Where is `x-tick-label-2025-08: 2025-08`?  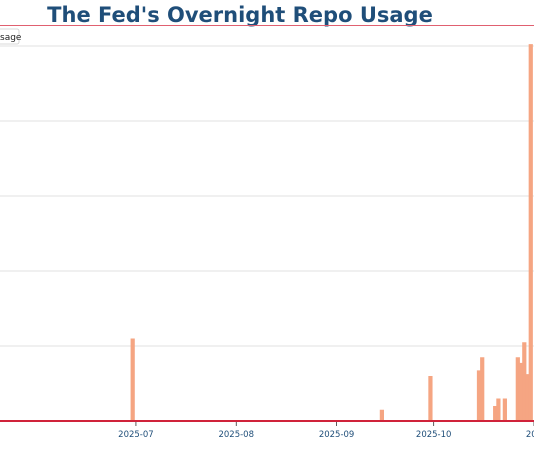 x-tick-label-2025-08: 2025-08 is located at coordinates (236, 435).